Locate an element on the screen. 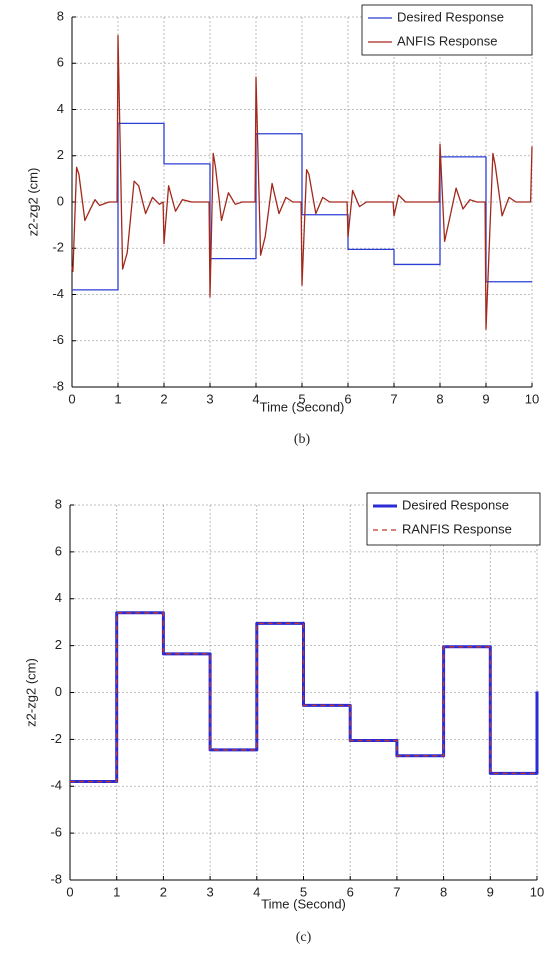 The width and height of the screenshot is (550, 971). legend-label: ANFIS Response is located at coordinates (447, 40).